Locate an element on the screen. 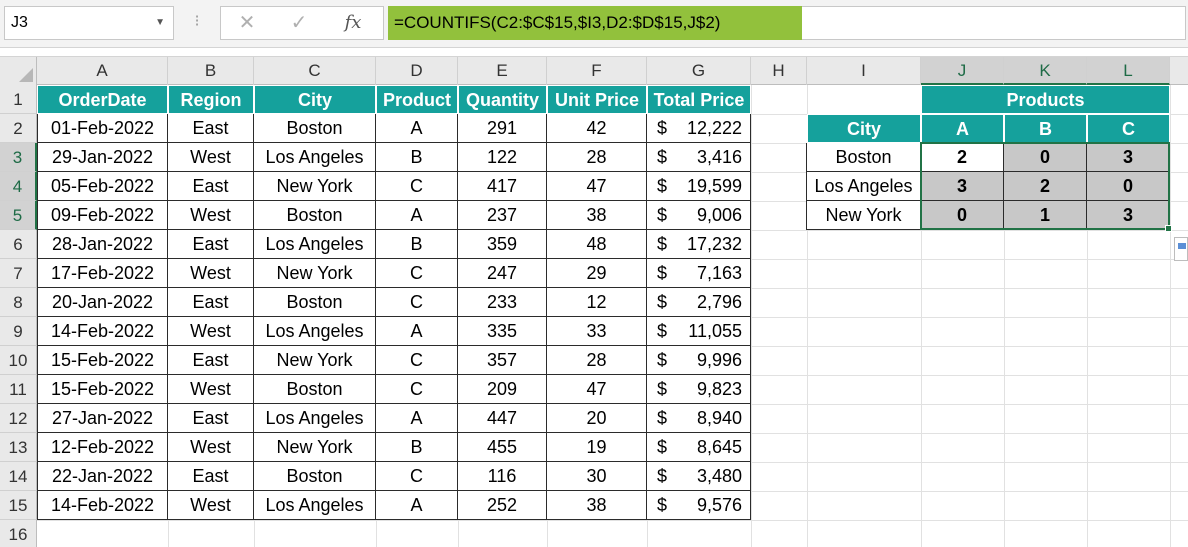  summary-header-product-c: C is located at coordinates (1128, 128).